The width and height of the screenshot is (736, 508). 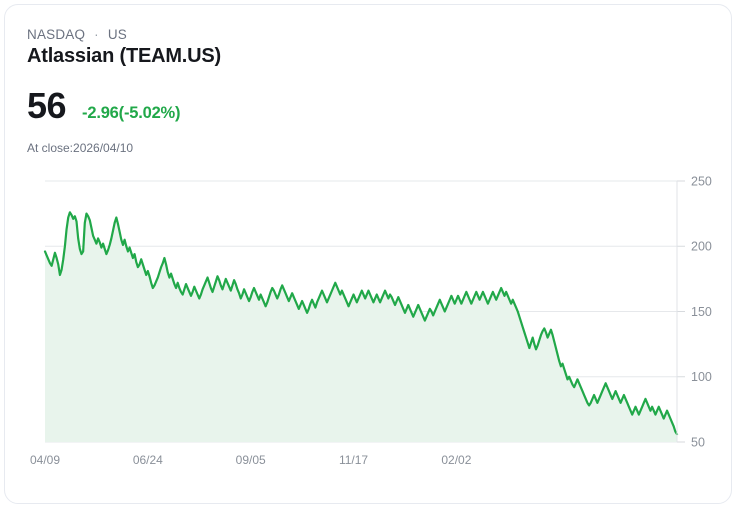 I want to click on y-axis-labels: 250 200 150 100 50, so click(x=701, y=311).